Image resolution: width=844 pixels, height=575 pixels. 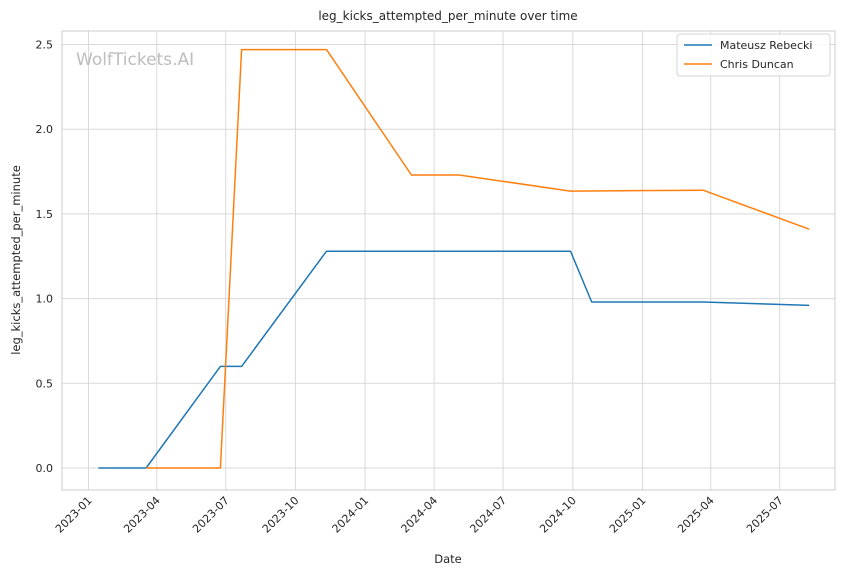 What do you see at coordinates (74, 515) in the screenshot?
I see `x-tick-label: 2023-01` at bounding box center [74, 515].